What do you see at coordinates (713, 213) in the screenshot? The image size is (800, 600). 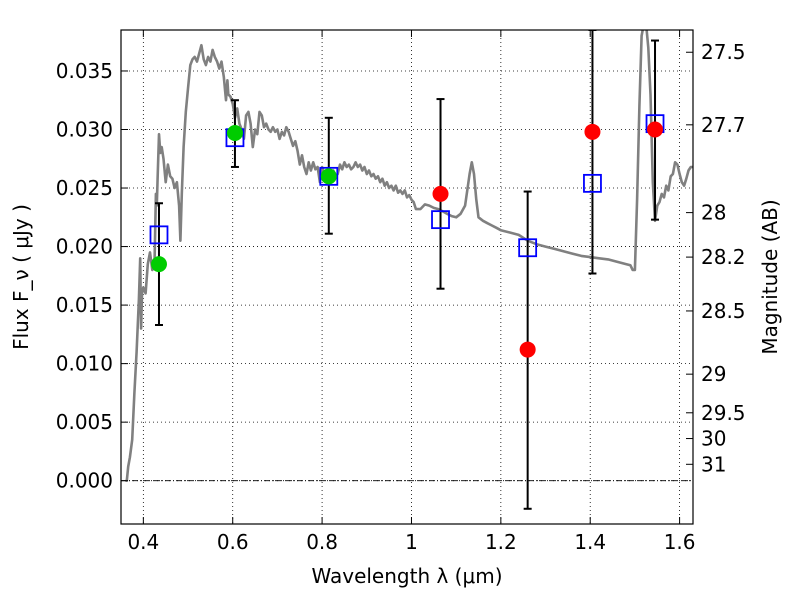 I see `right-tick-label: 28` at bounding box center [713, 213].